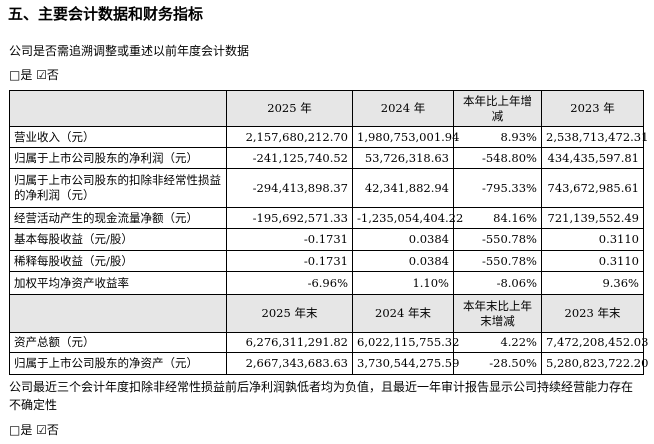 This screenshot has width=654, height=444. What do you see at coordinates (594, 342) in the screenshot?
I see `cell: 7,472,208,452.03` at bounding box center [594, 342].